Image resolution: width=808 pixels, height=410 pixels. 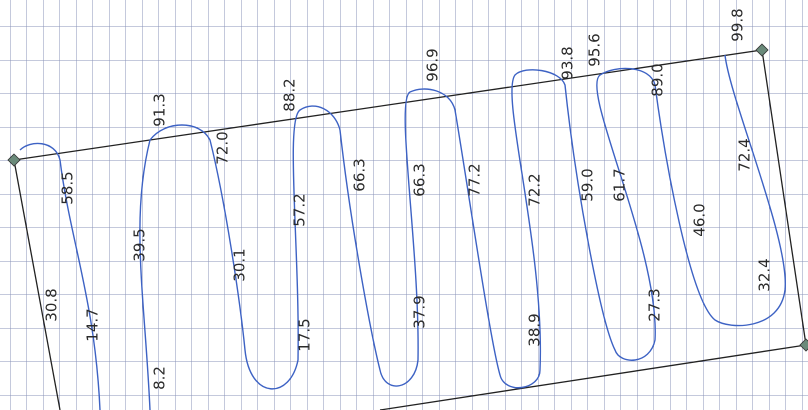 I want to click on label: 88.2, so click(x=290, y=94).